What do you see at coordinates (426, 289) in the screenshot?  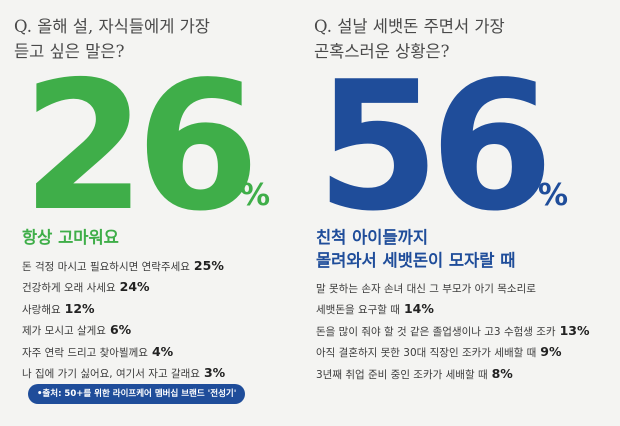 I see `item-label: 말 못하는 손자 손녀 대신 그 부모가 아기 목소리로` at bounding box center [426, 289].